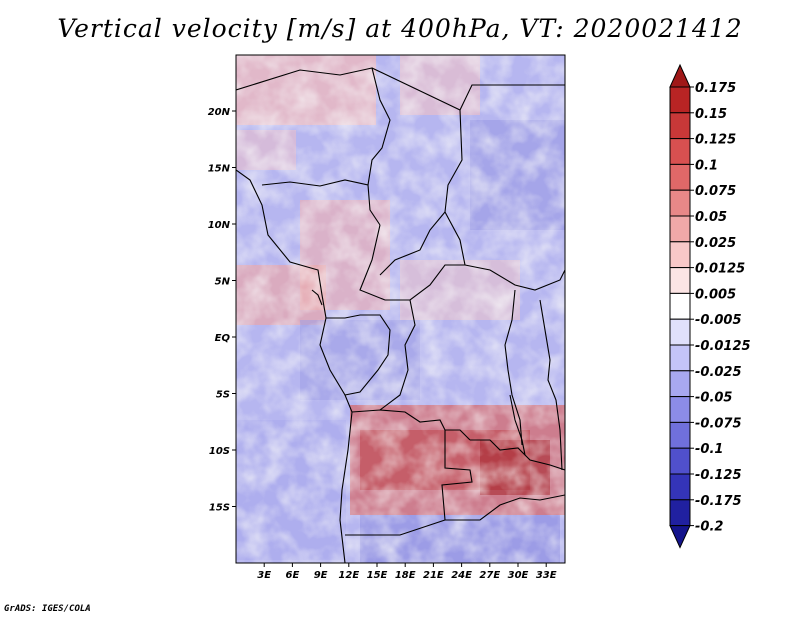  What do you see at coordinates (264, 575) in the screenshot?
I see `lon-tick-label: 3E` at bounding box center [264, 575].